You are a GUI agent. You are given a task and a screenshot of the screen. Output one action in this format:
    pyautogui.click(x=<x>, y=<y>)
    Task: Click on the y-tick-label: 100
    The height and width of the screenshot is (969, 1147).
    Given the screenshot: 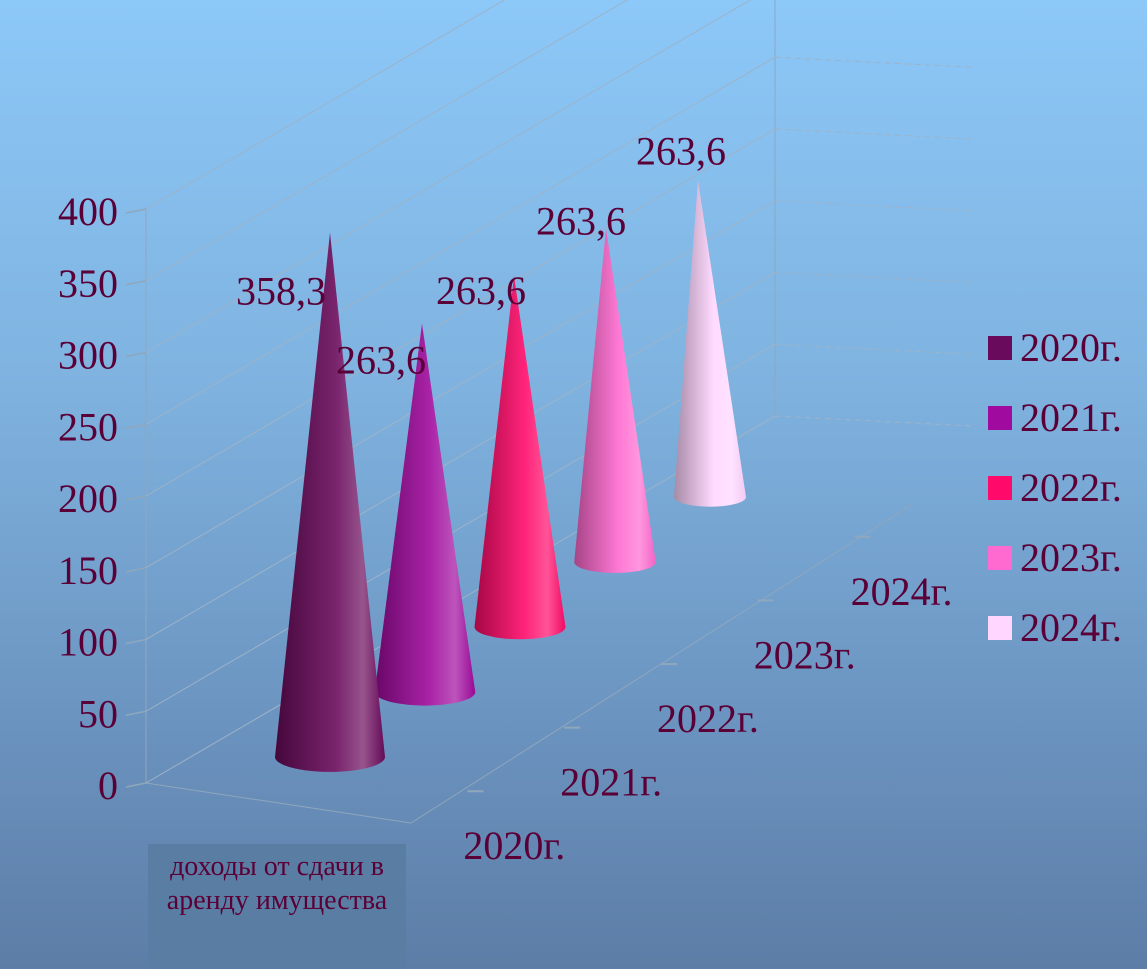 What is the action you would take?
    pyautogui.click(x=88, y=642)
    